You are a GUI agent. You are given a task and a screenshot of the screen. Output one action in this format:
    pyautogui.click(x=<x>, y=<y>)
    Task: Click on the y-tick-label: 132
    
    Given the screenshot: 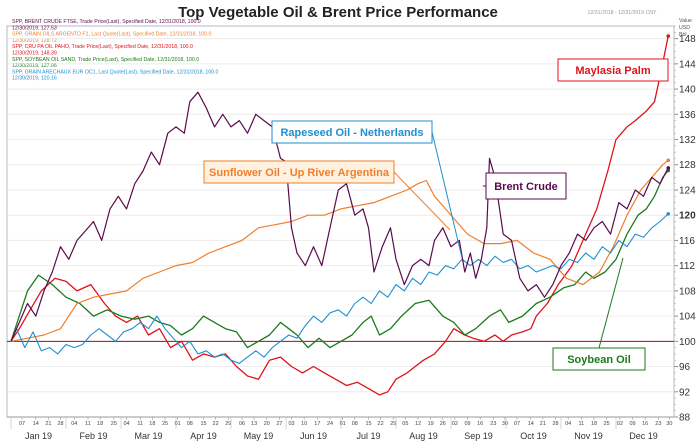 What is the action you would take?
    pyautogui.click(x=687, y=140)
    